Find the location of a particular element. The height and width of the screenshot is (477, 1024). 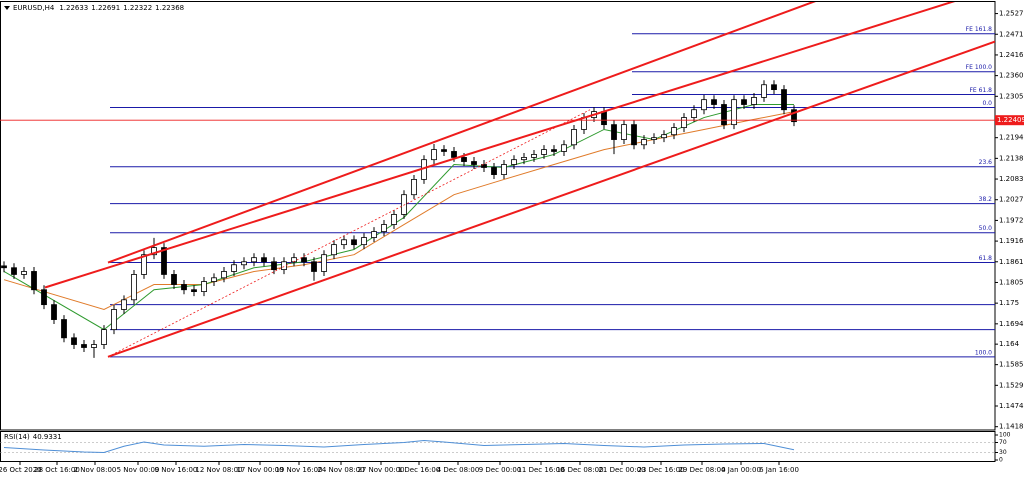

rsi-value: 40.9331 is located at coordinates (47, 437).